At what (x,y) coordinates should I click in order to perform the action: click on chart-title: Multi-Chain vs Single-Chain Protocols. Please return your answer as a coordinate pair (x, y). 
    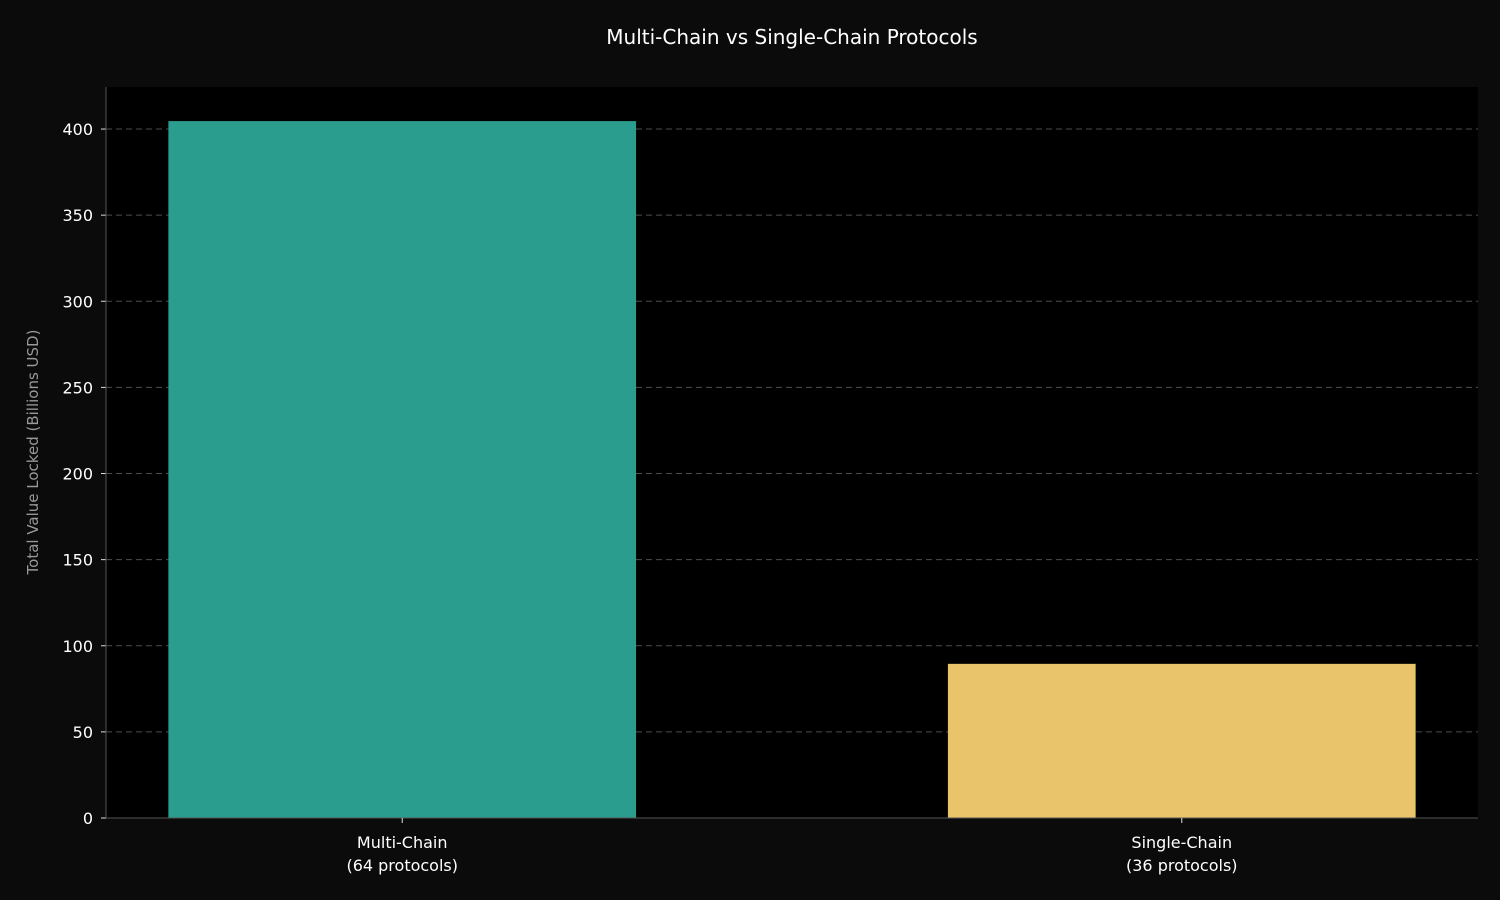
    Looking at the image, I should click on (791, 37).